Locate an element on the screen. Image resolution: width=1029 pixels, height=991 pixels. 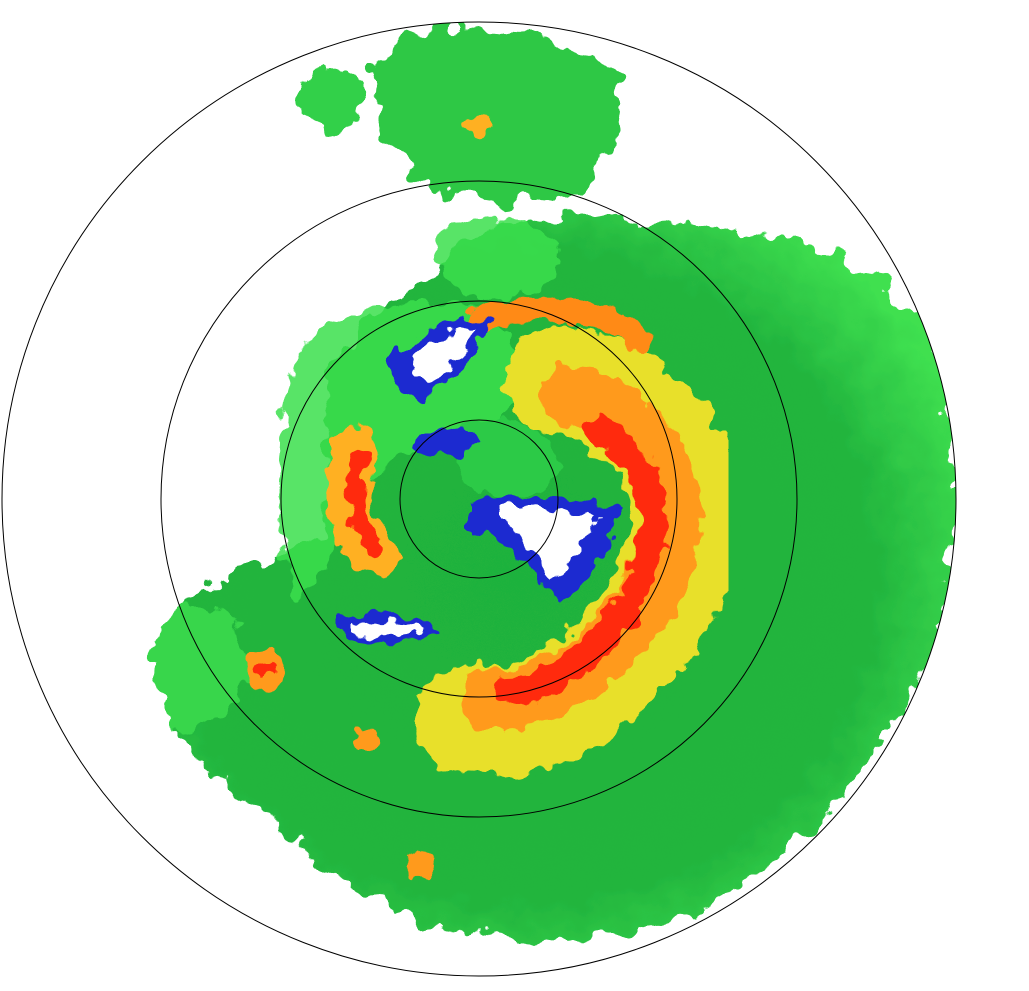
blue-area is located at coordinates (480, 479).